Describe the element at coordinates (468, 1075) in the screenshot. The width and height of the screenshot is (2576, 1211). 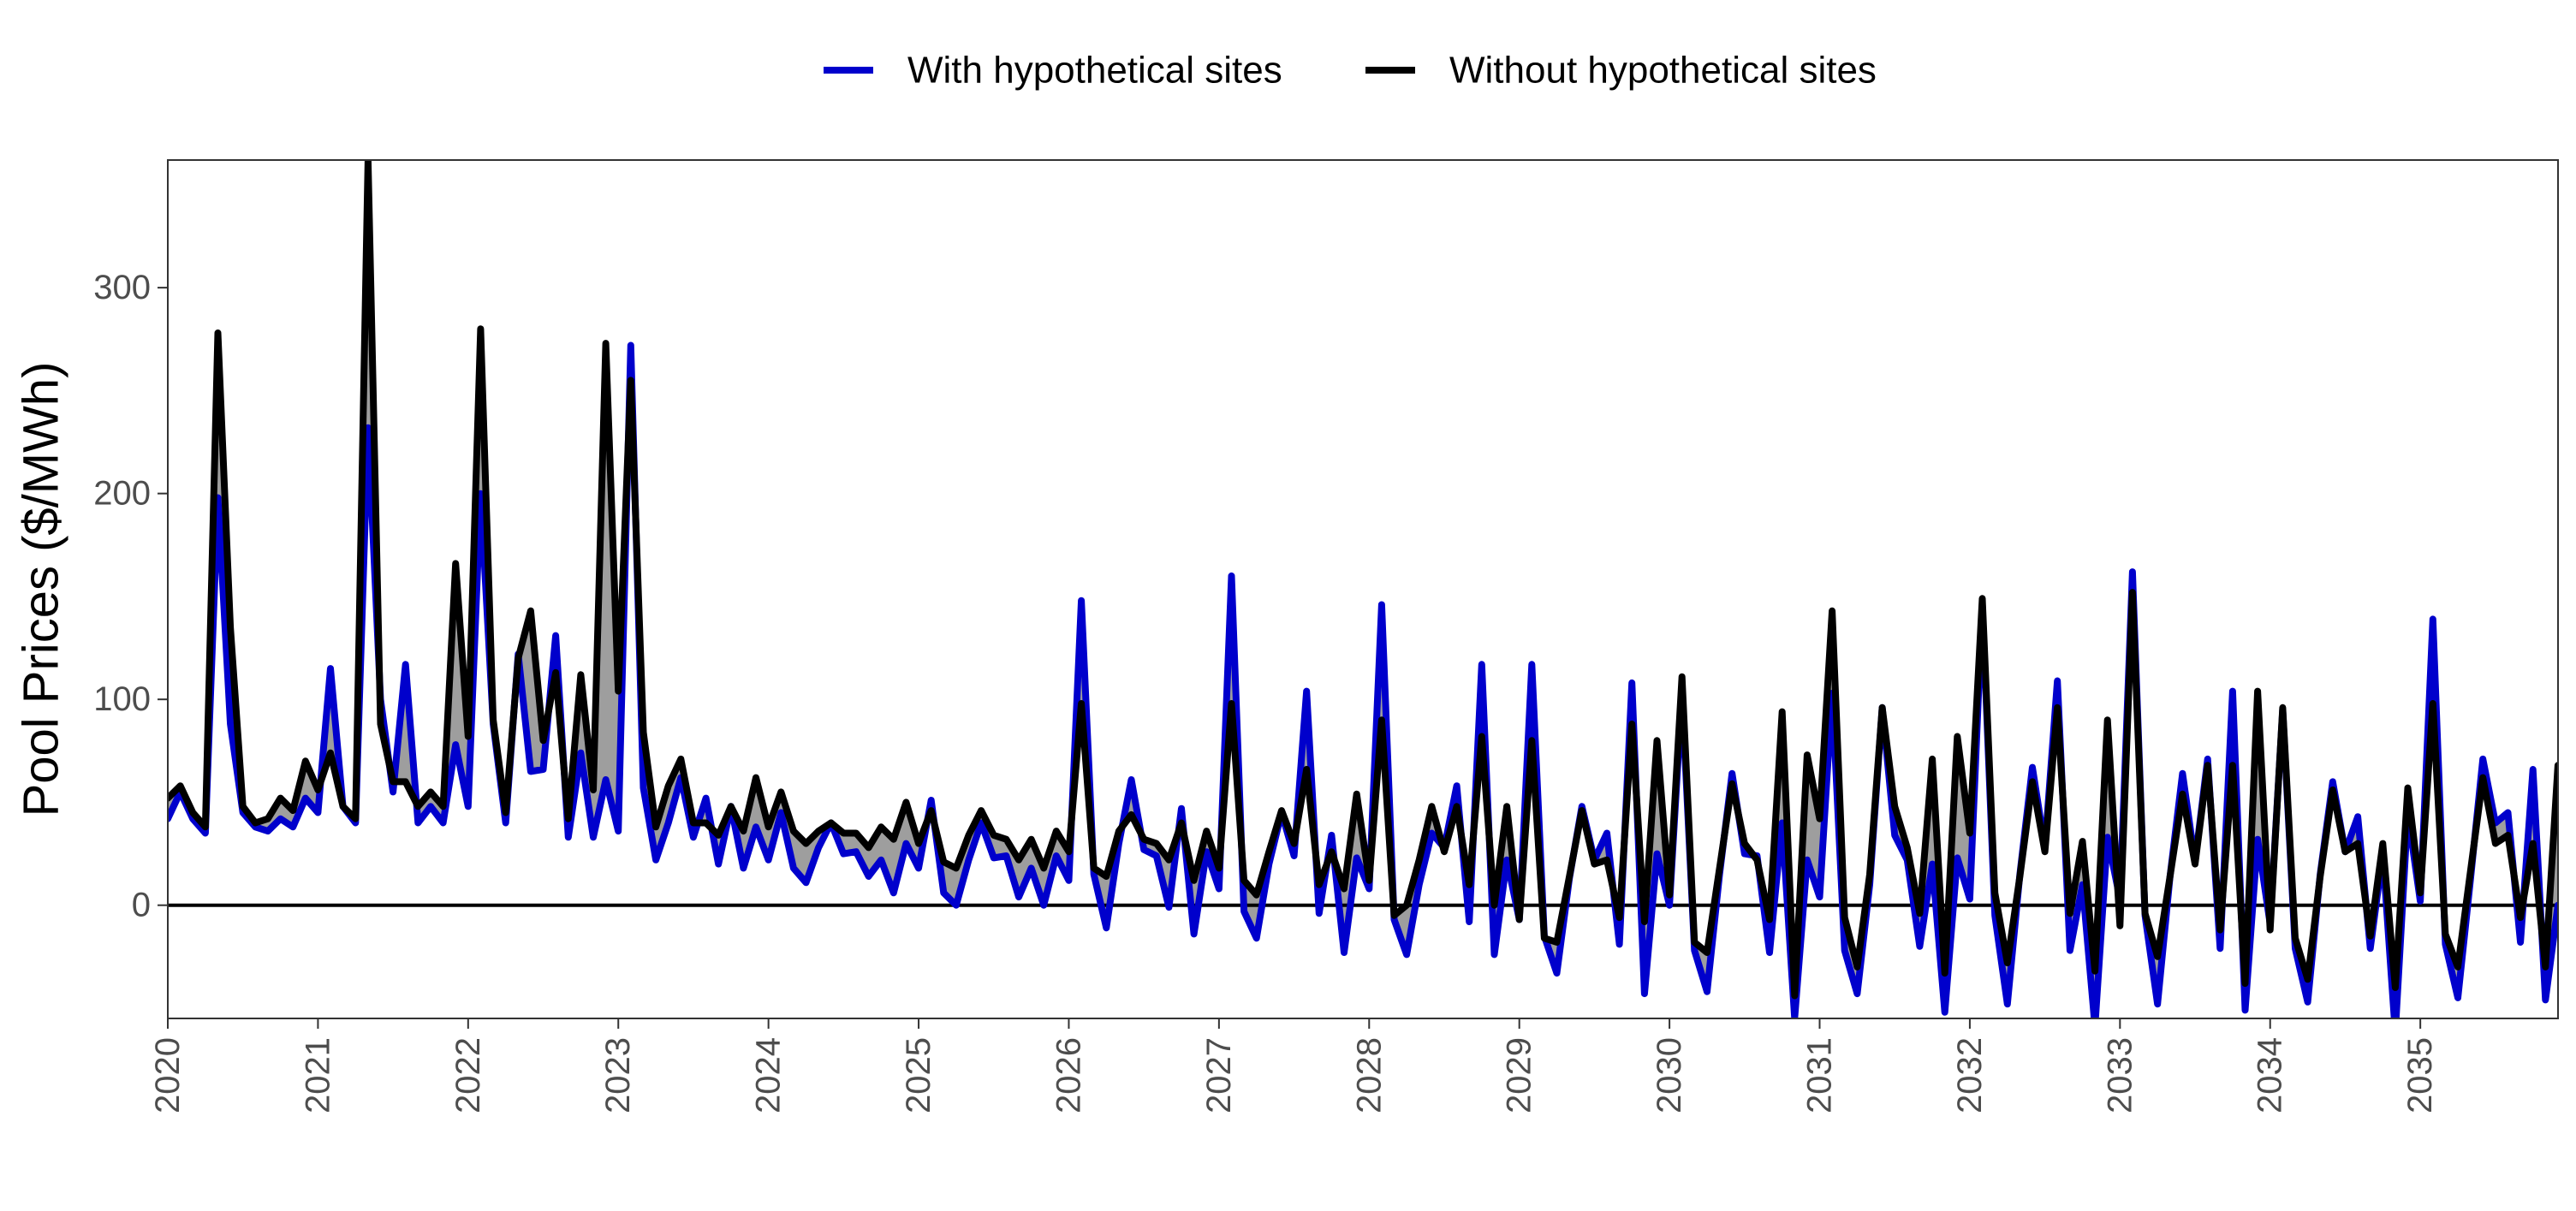
I see `x-tick-label: 2022` at that location.